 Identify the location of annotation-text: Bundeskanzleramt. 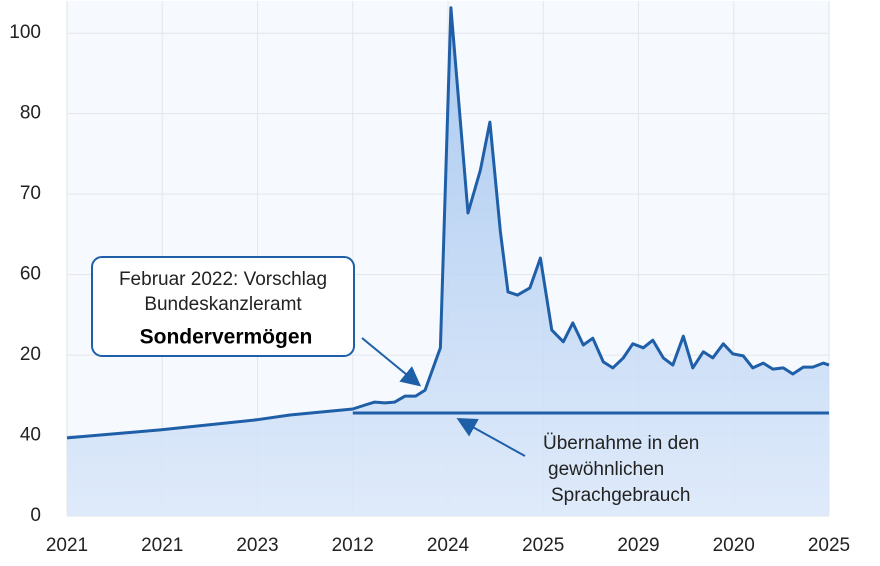
(223, 304).